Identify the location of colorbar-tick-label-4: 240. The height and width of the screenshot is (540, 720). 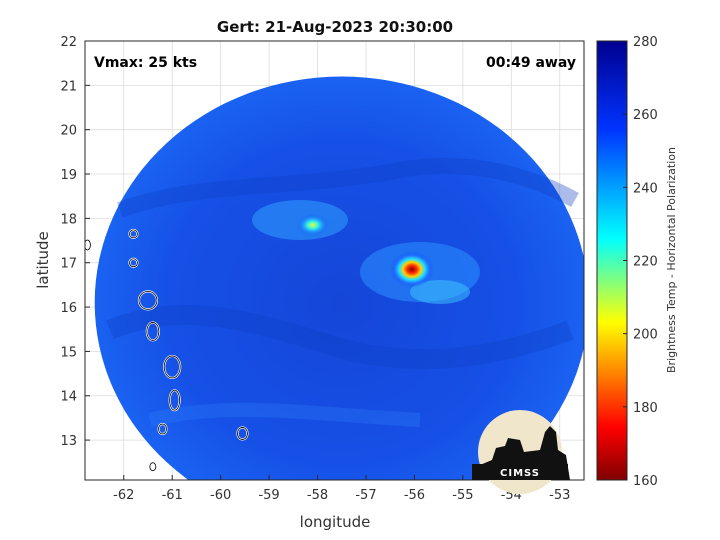
(645, 188).